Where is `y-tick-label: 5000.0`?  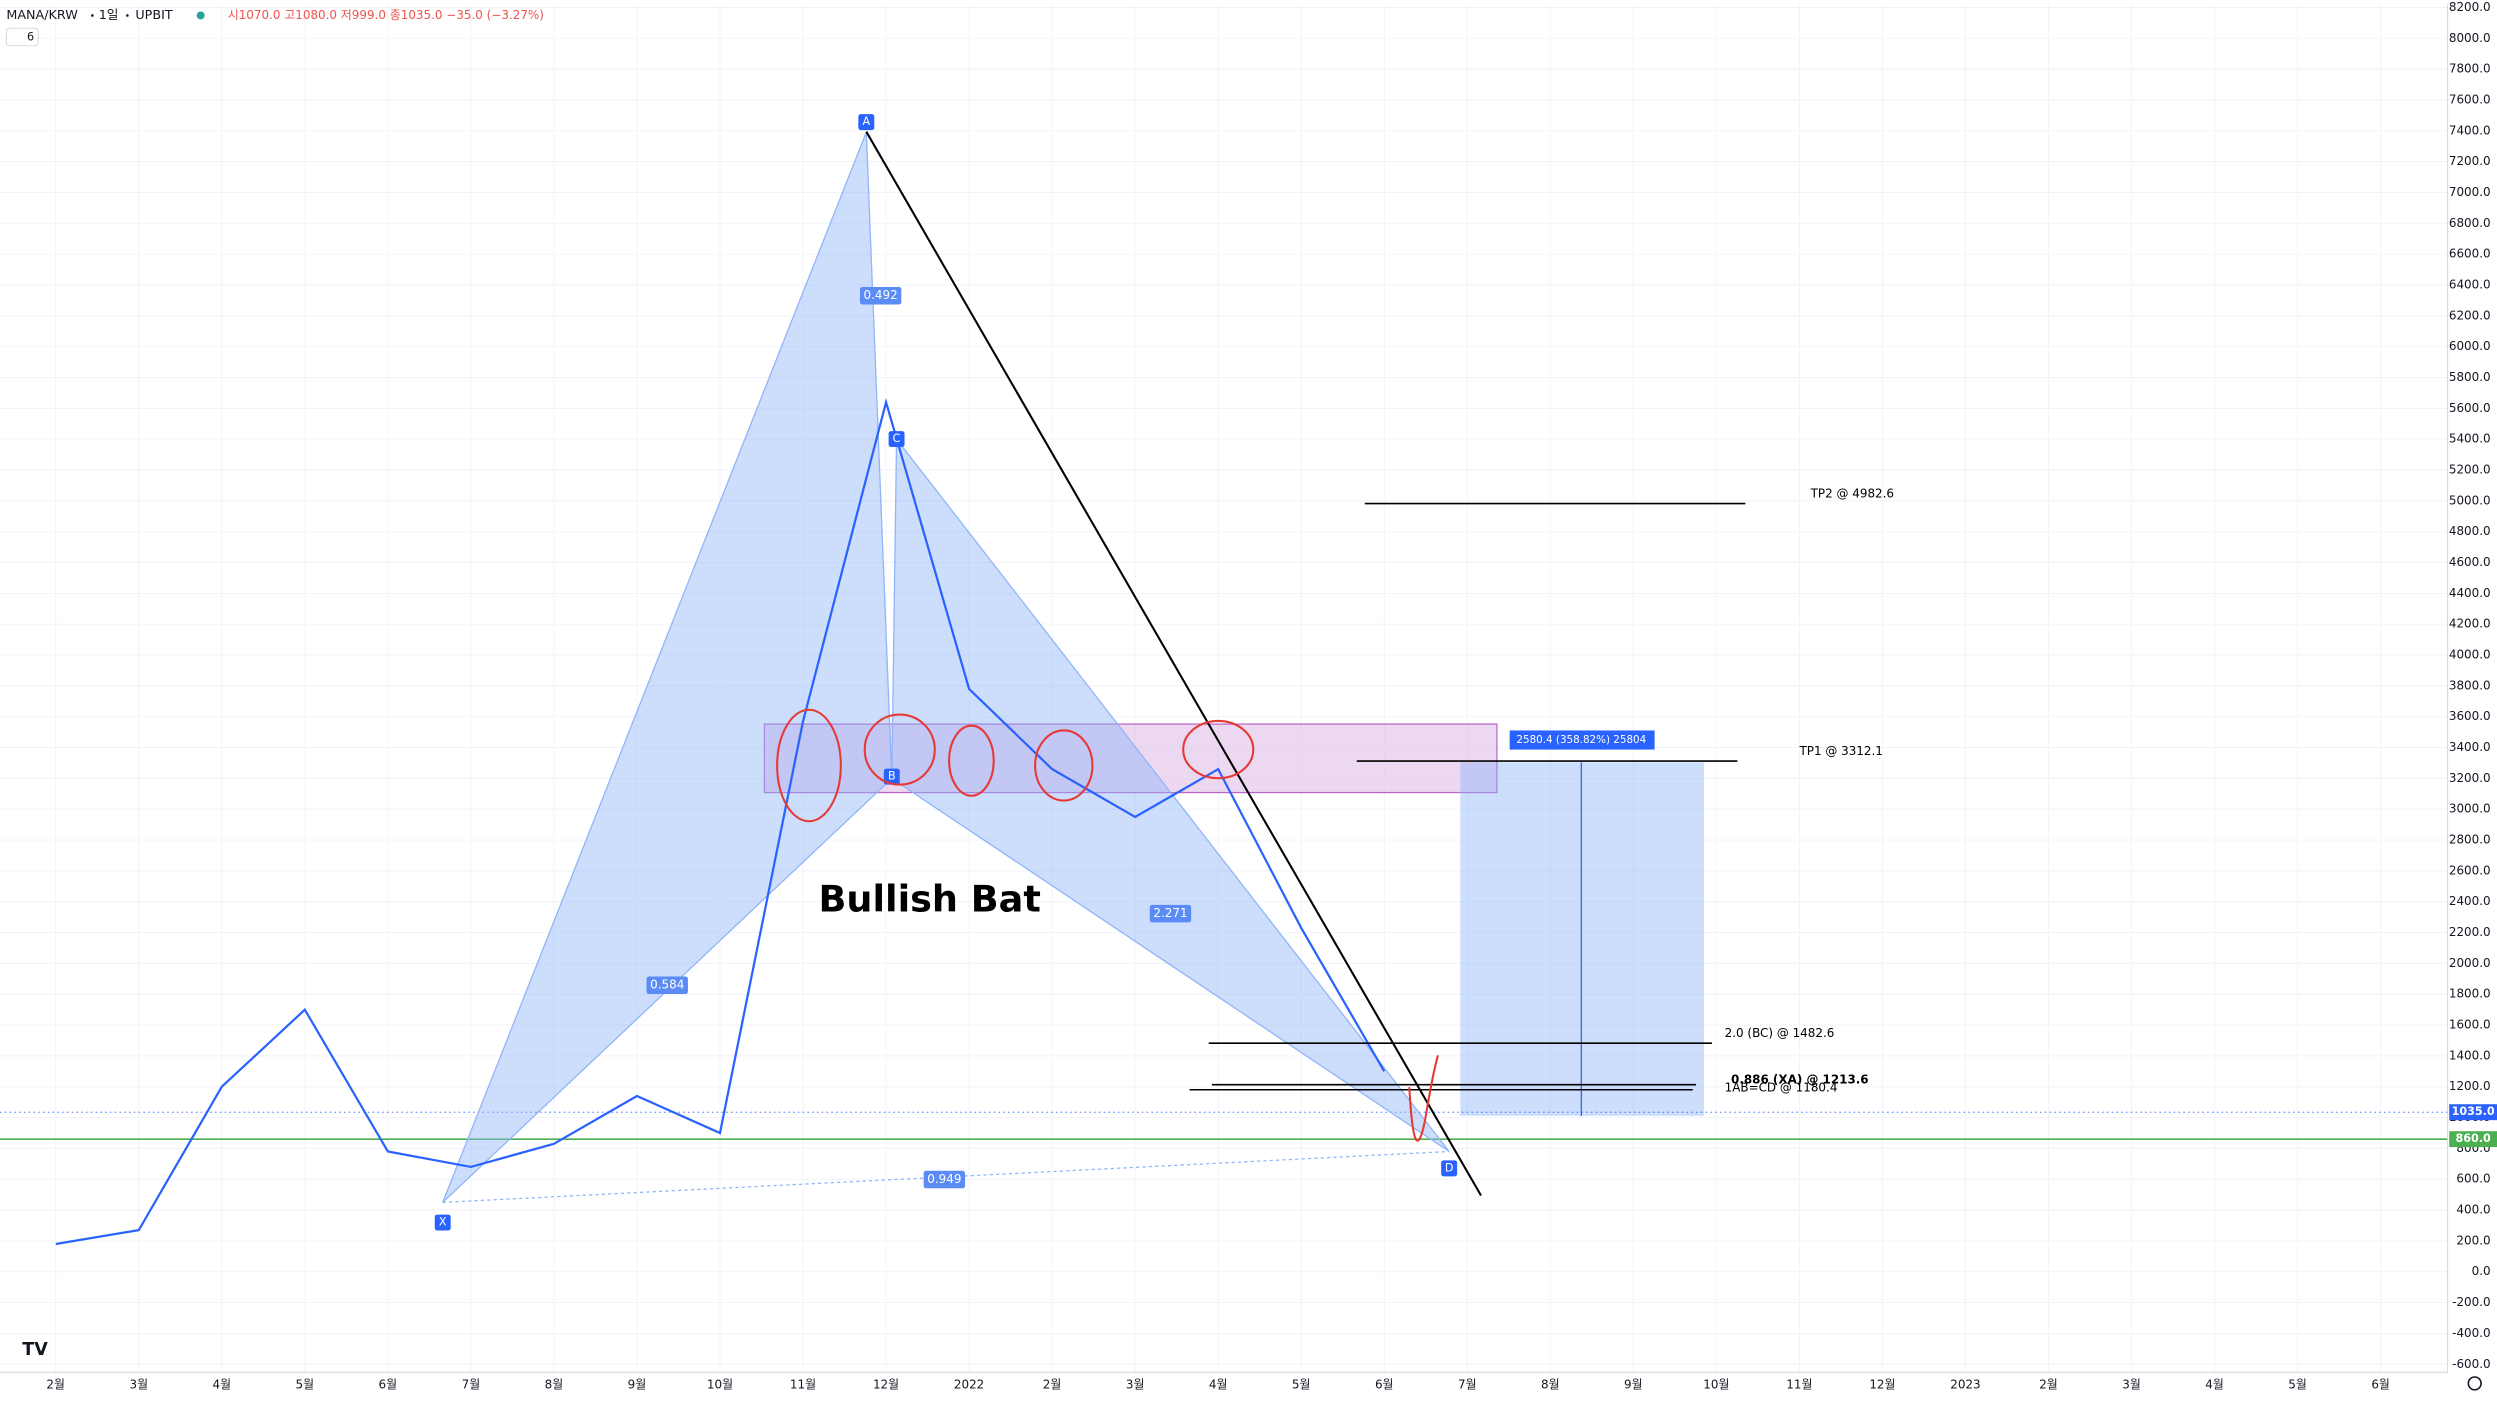 y-tick-label: 5000.0 is located at coordinates (2470, 500).